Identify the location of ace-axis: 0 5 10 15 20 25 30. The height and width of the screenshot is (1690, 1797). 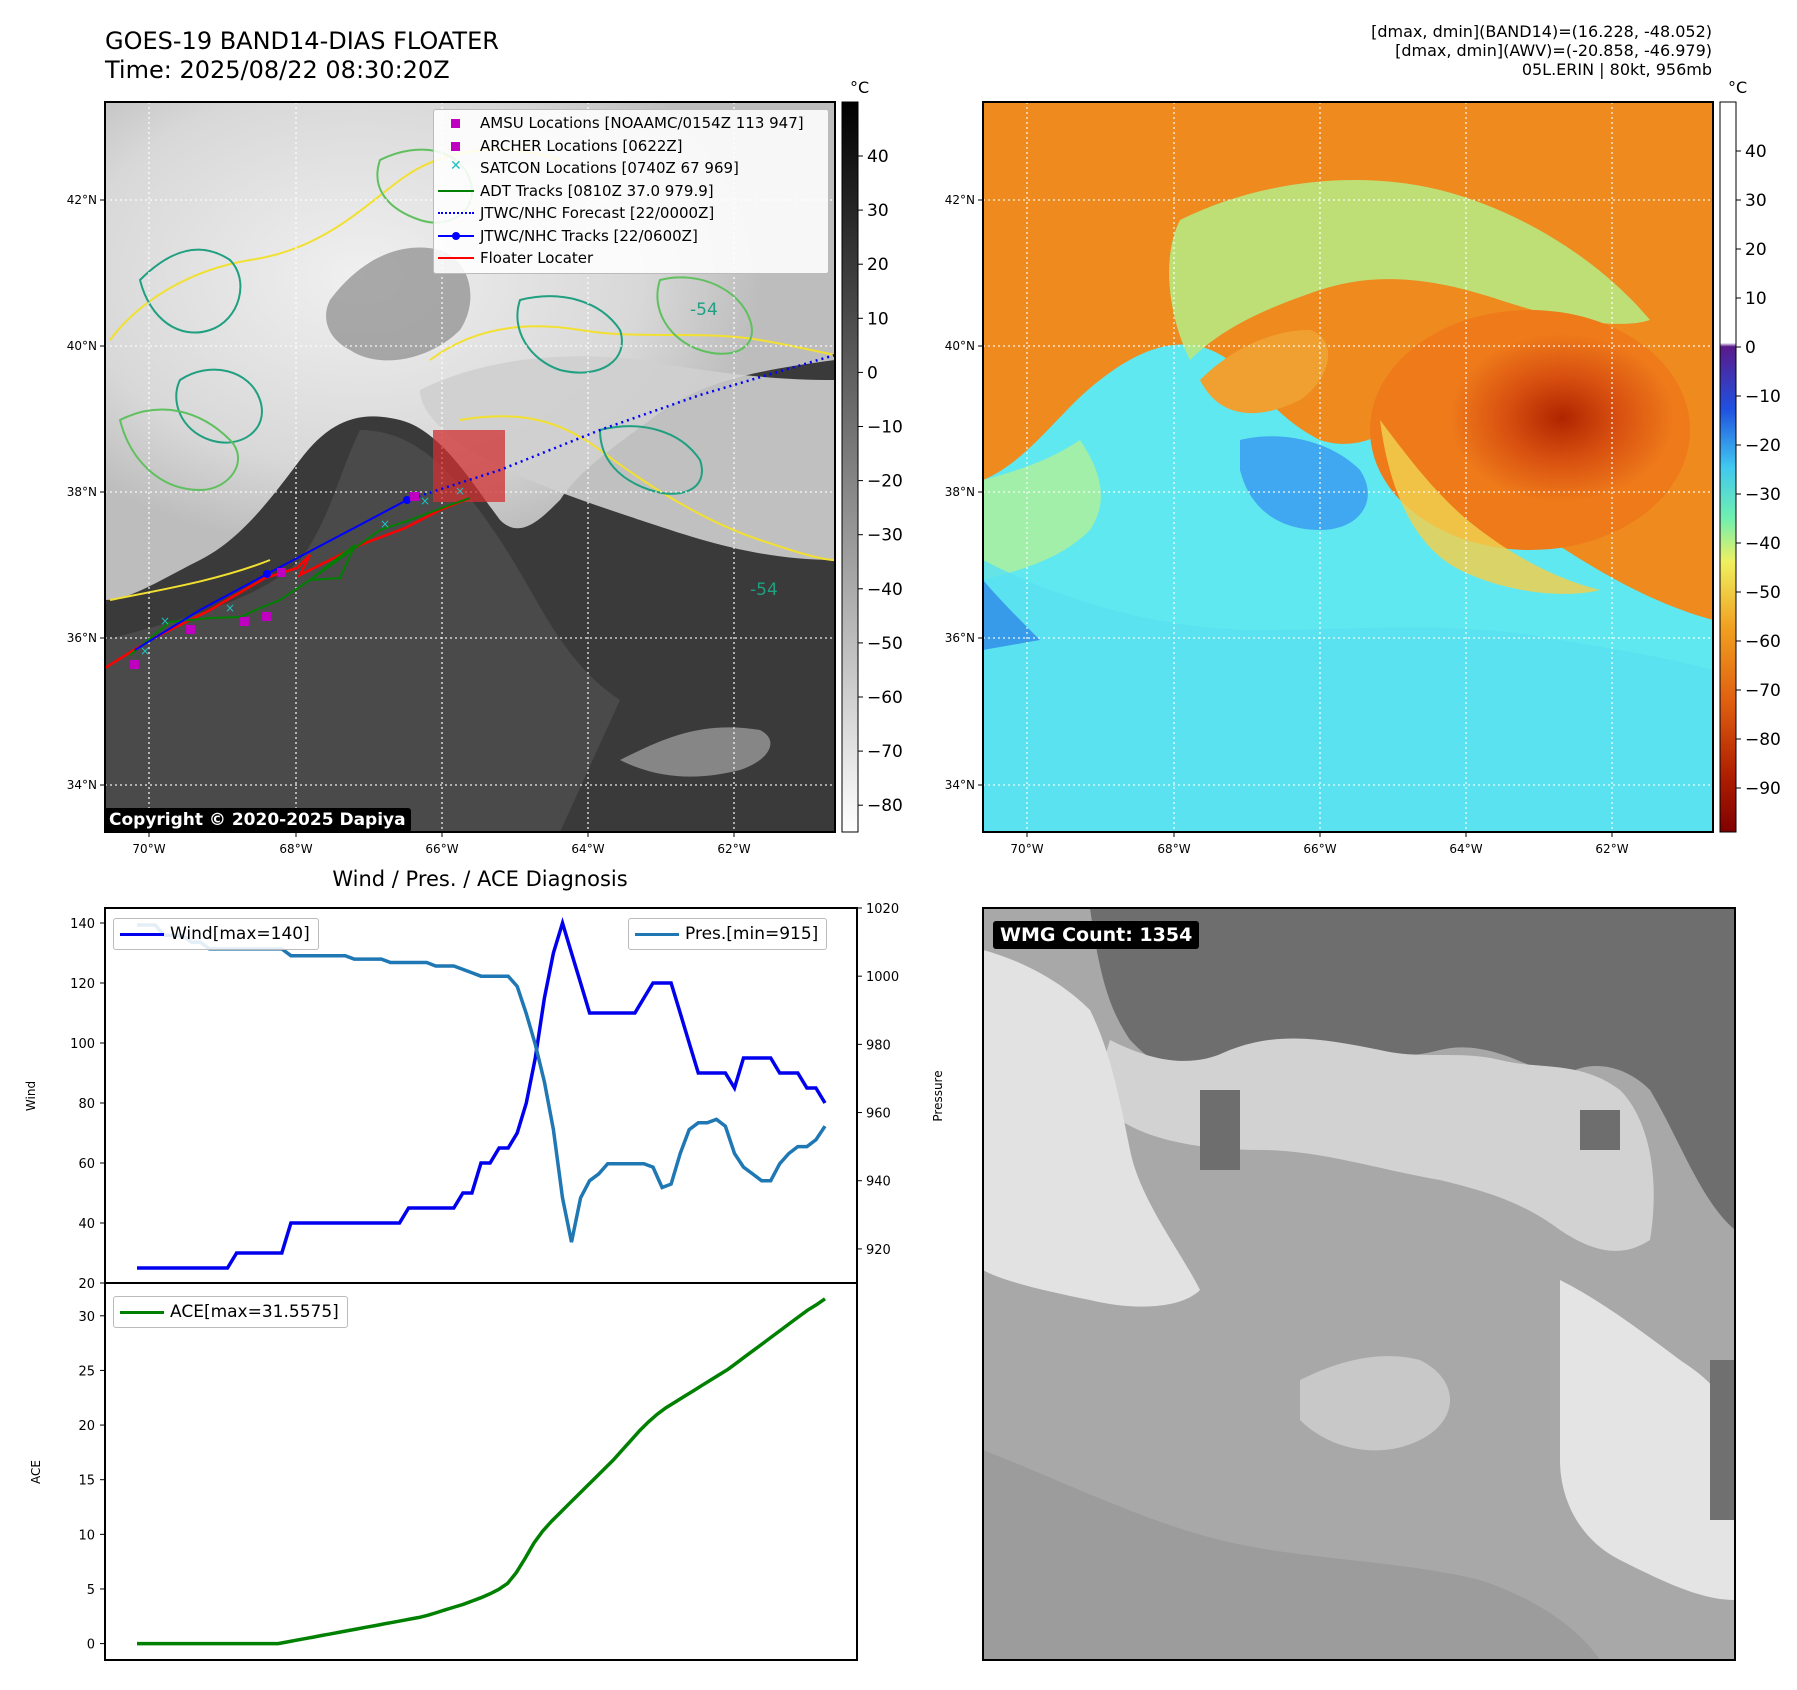
(91, 1481).